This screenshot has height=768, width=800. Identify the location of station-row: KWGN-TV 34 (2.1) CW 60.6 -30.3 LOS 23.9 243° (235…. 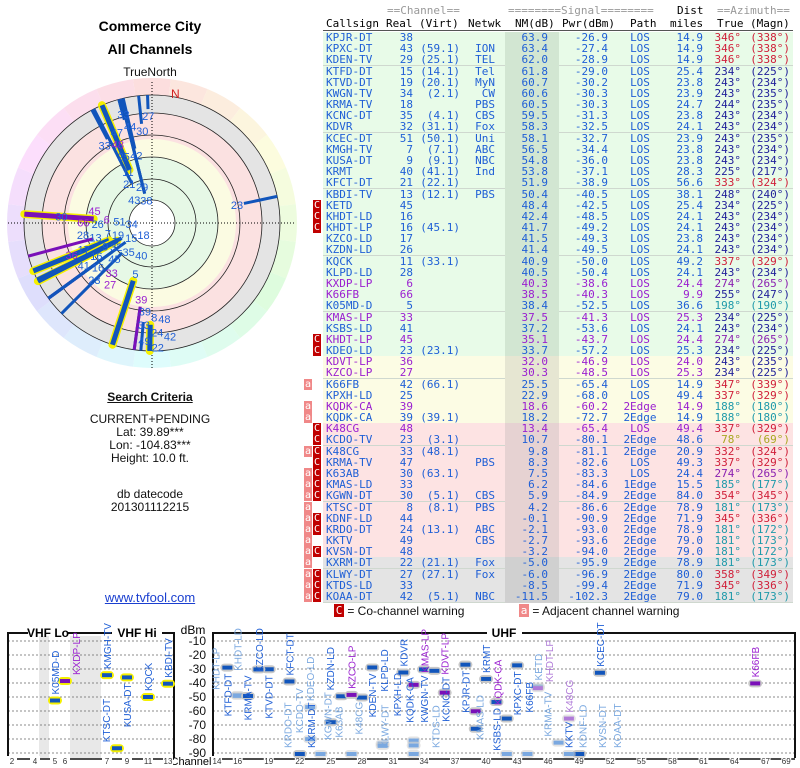
(558, 93).